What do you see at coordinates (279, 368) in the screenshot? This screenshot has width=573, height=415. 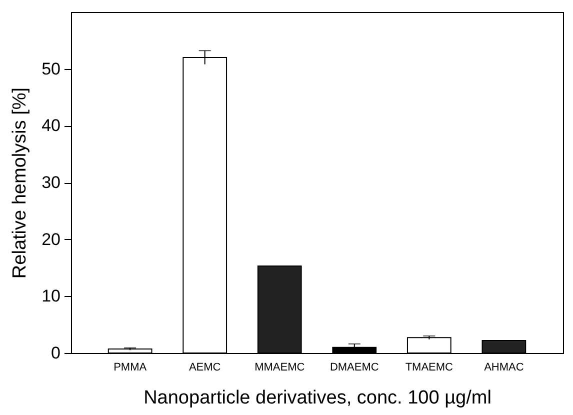 I see `x-tick-label: MMAEMC` at bounding box center [279, 368].